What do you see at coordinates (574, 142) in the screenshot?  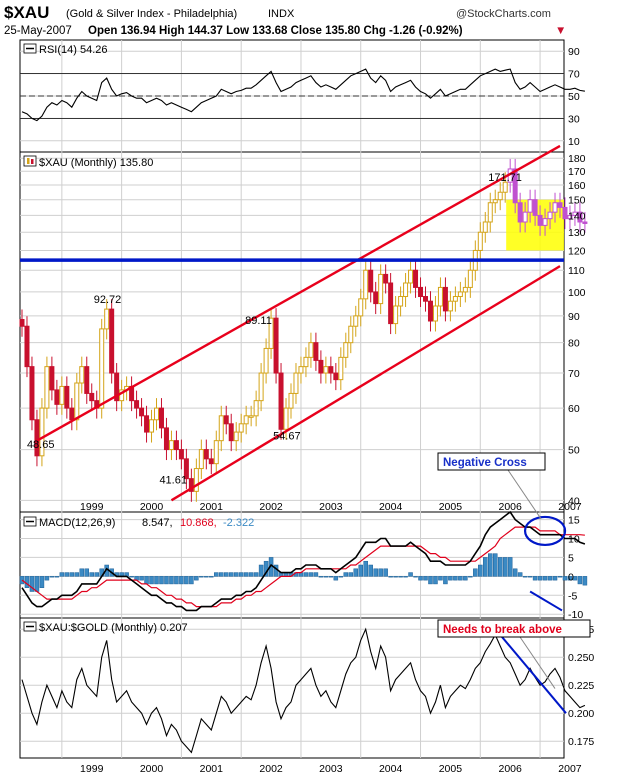 I see `rsi-tick-label: 10` at bounding box center [574, 142].